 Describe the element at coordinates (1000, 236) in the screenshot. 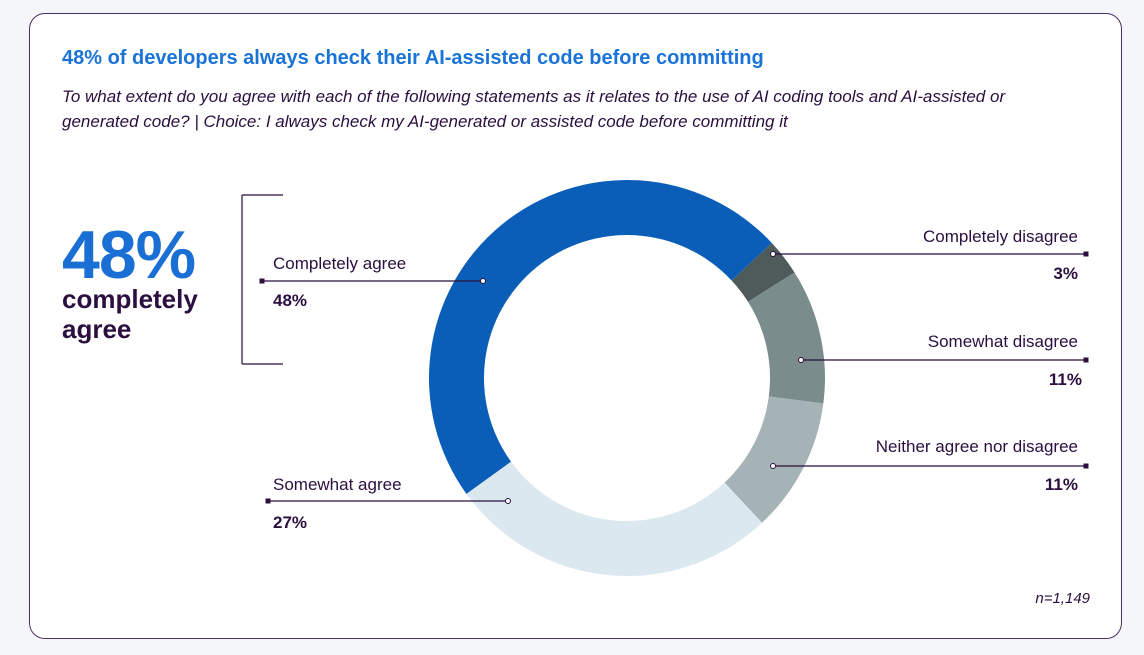

I see `label-completely-disagree: Completely disagree` at that location.